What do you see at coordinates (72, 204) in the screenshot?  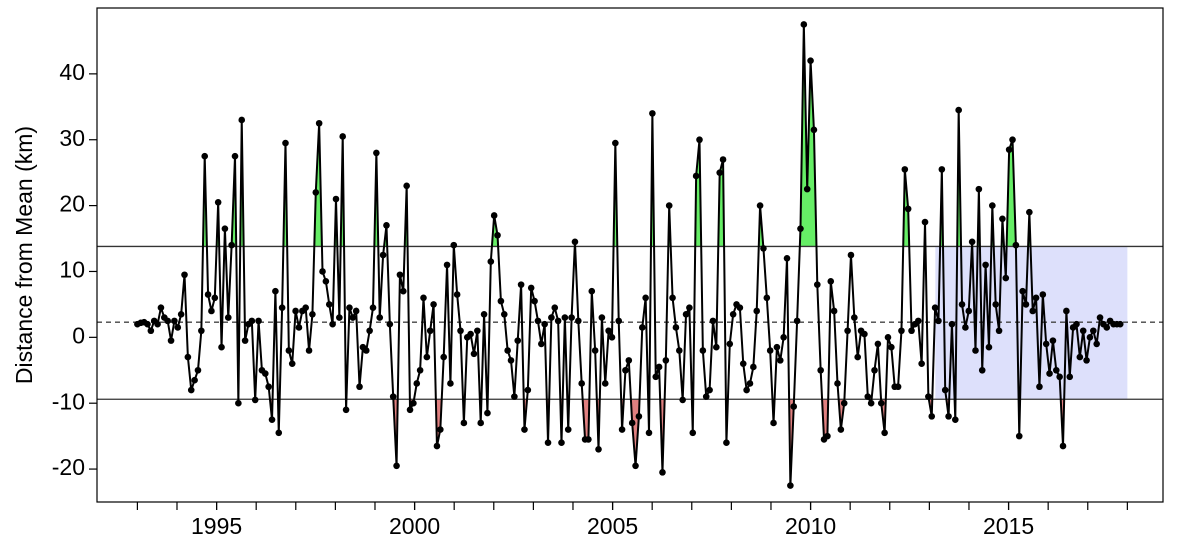 I see `y-tick-label: 20` at bounding box center [72, 204].